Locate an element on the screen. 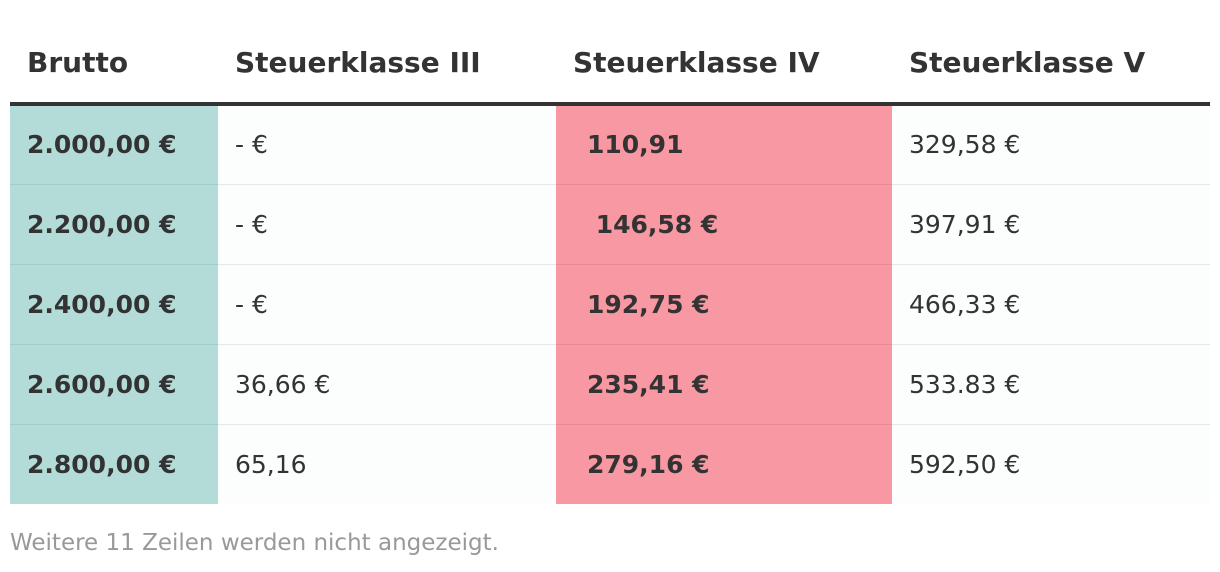 Image resolution: width=1220 pixels, height=572 pixels. cell-brutto: 2.800,00 € is located at coordinates (114, 464).